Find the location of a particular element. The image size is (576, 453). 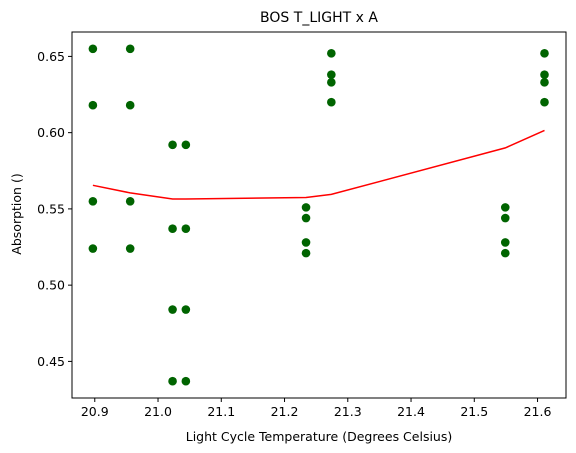

y-tick-label: 0.55 is located at coordinates (51, 208).